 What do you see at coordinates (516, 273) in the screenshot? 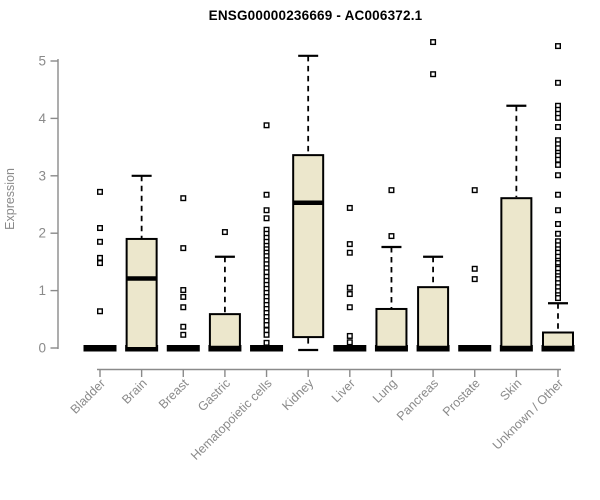
I see `box-skin` at bounding box center [516, 273].